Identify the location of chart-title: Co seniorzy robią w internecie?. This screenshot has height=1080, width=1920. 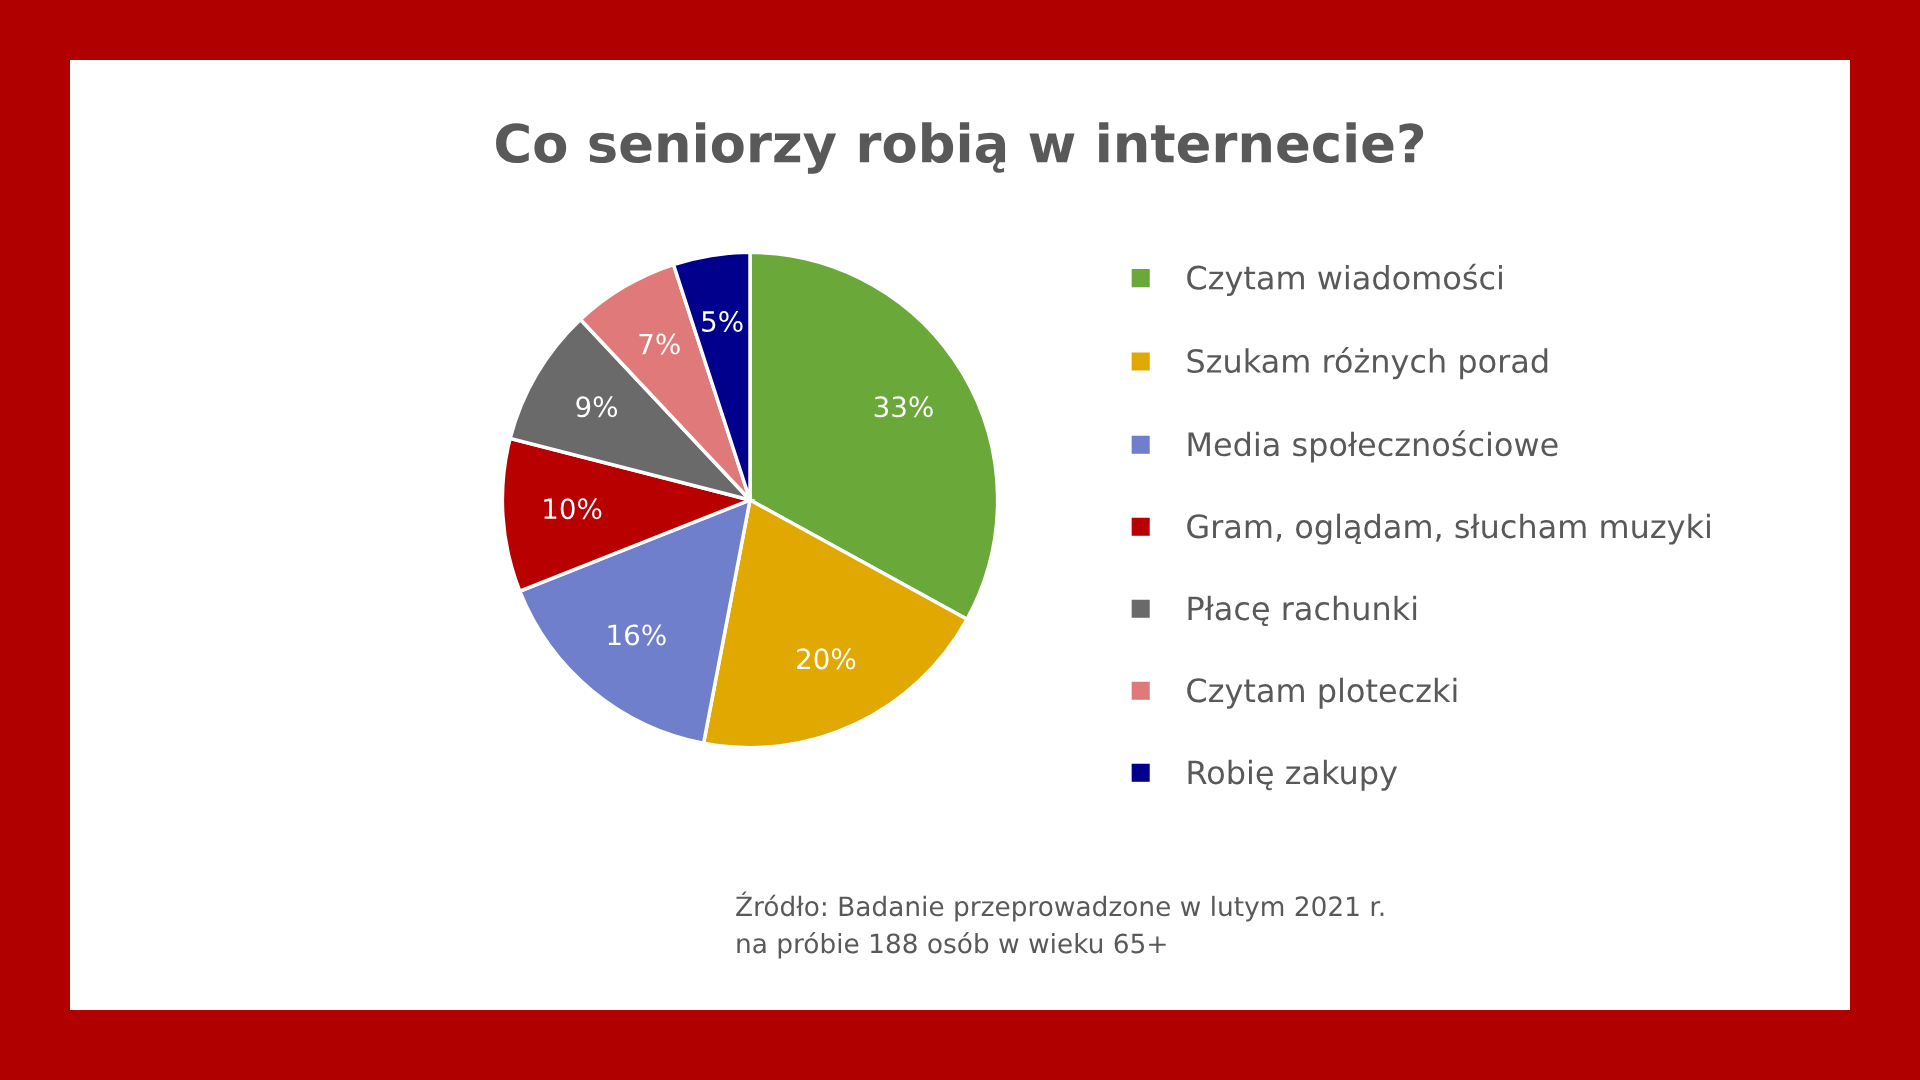
(960, 148).